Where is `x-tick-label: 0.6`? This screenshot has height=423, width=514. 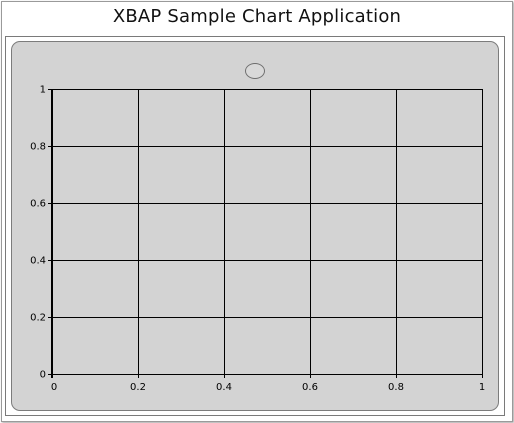
x-tick-label: 0.6 is located at coordinates (310, 387).